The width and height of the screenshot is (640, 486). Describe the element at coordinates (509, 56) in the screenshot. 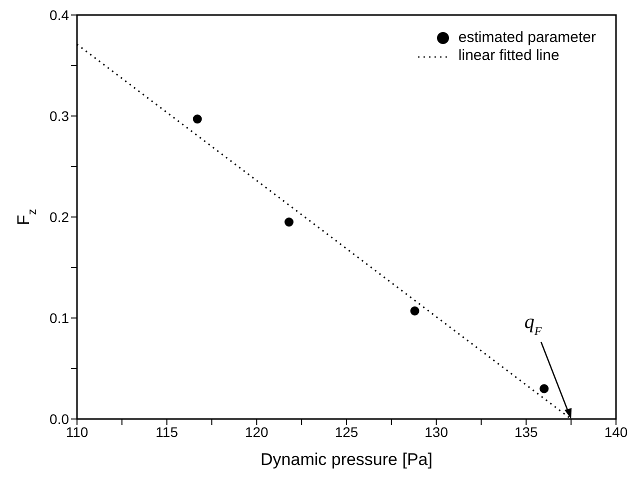

I see `legend-label: linear fitted line` at that location.